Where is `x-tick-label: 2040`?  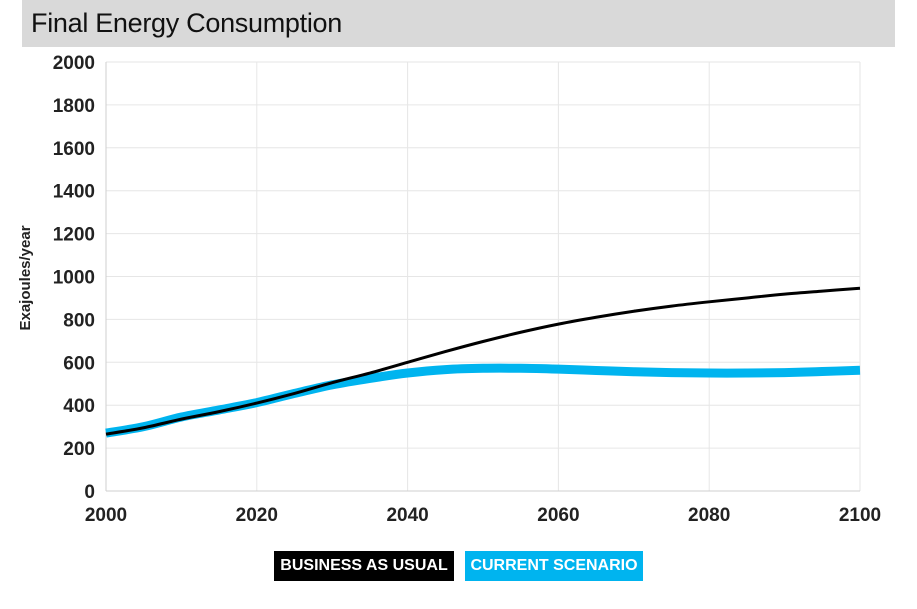
x-tick-label: 2040 is located at coordinates (407, 515).